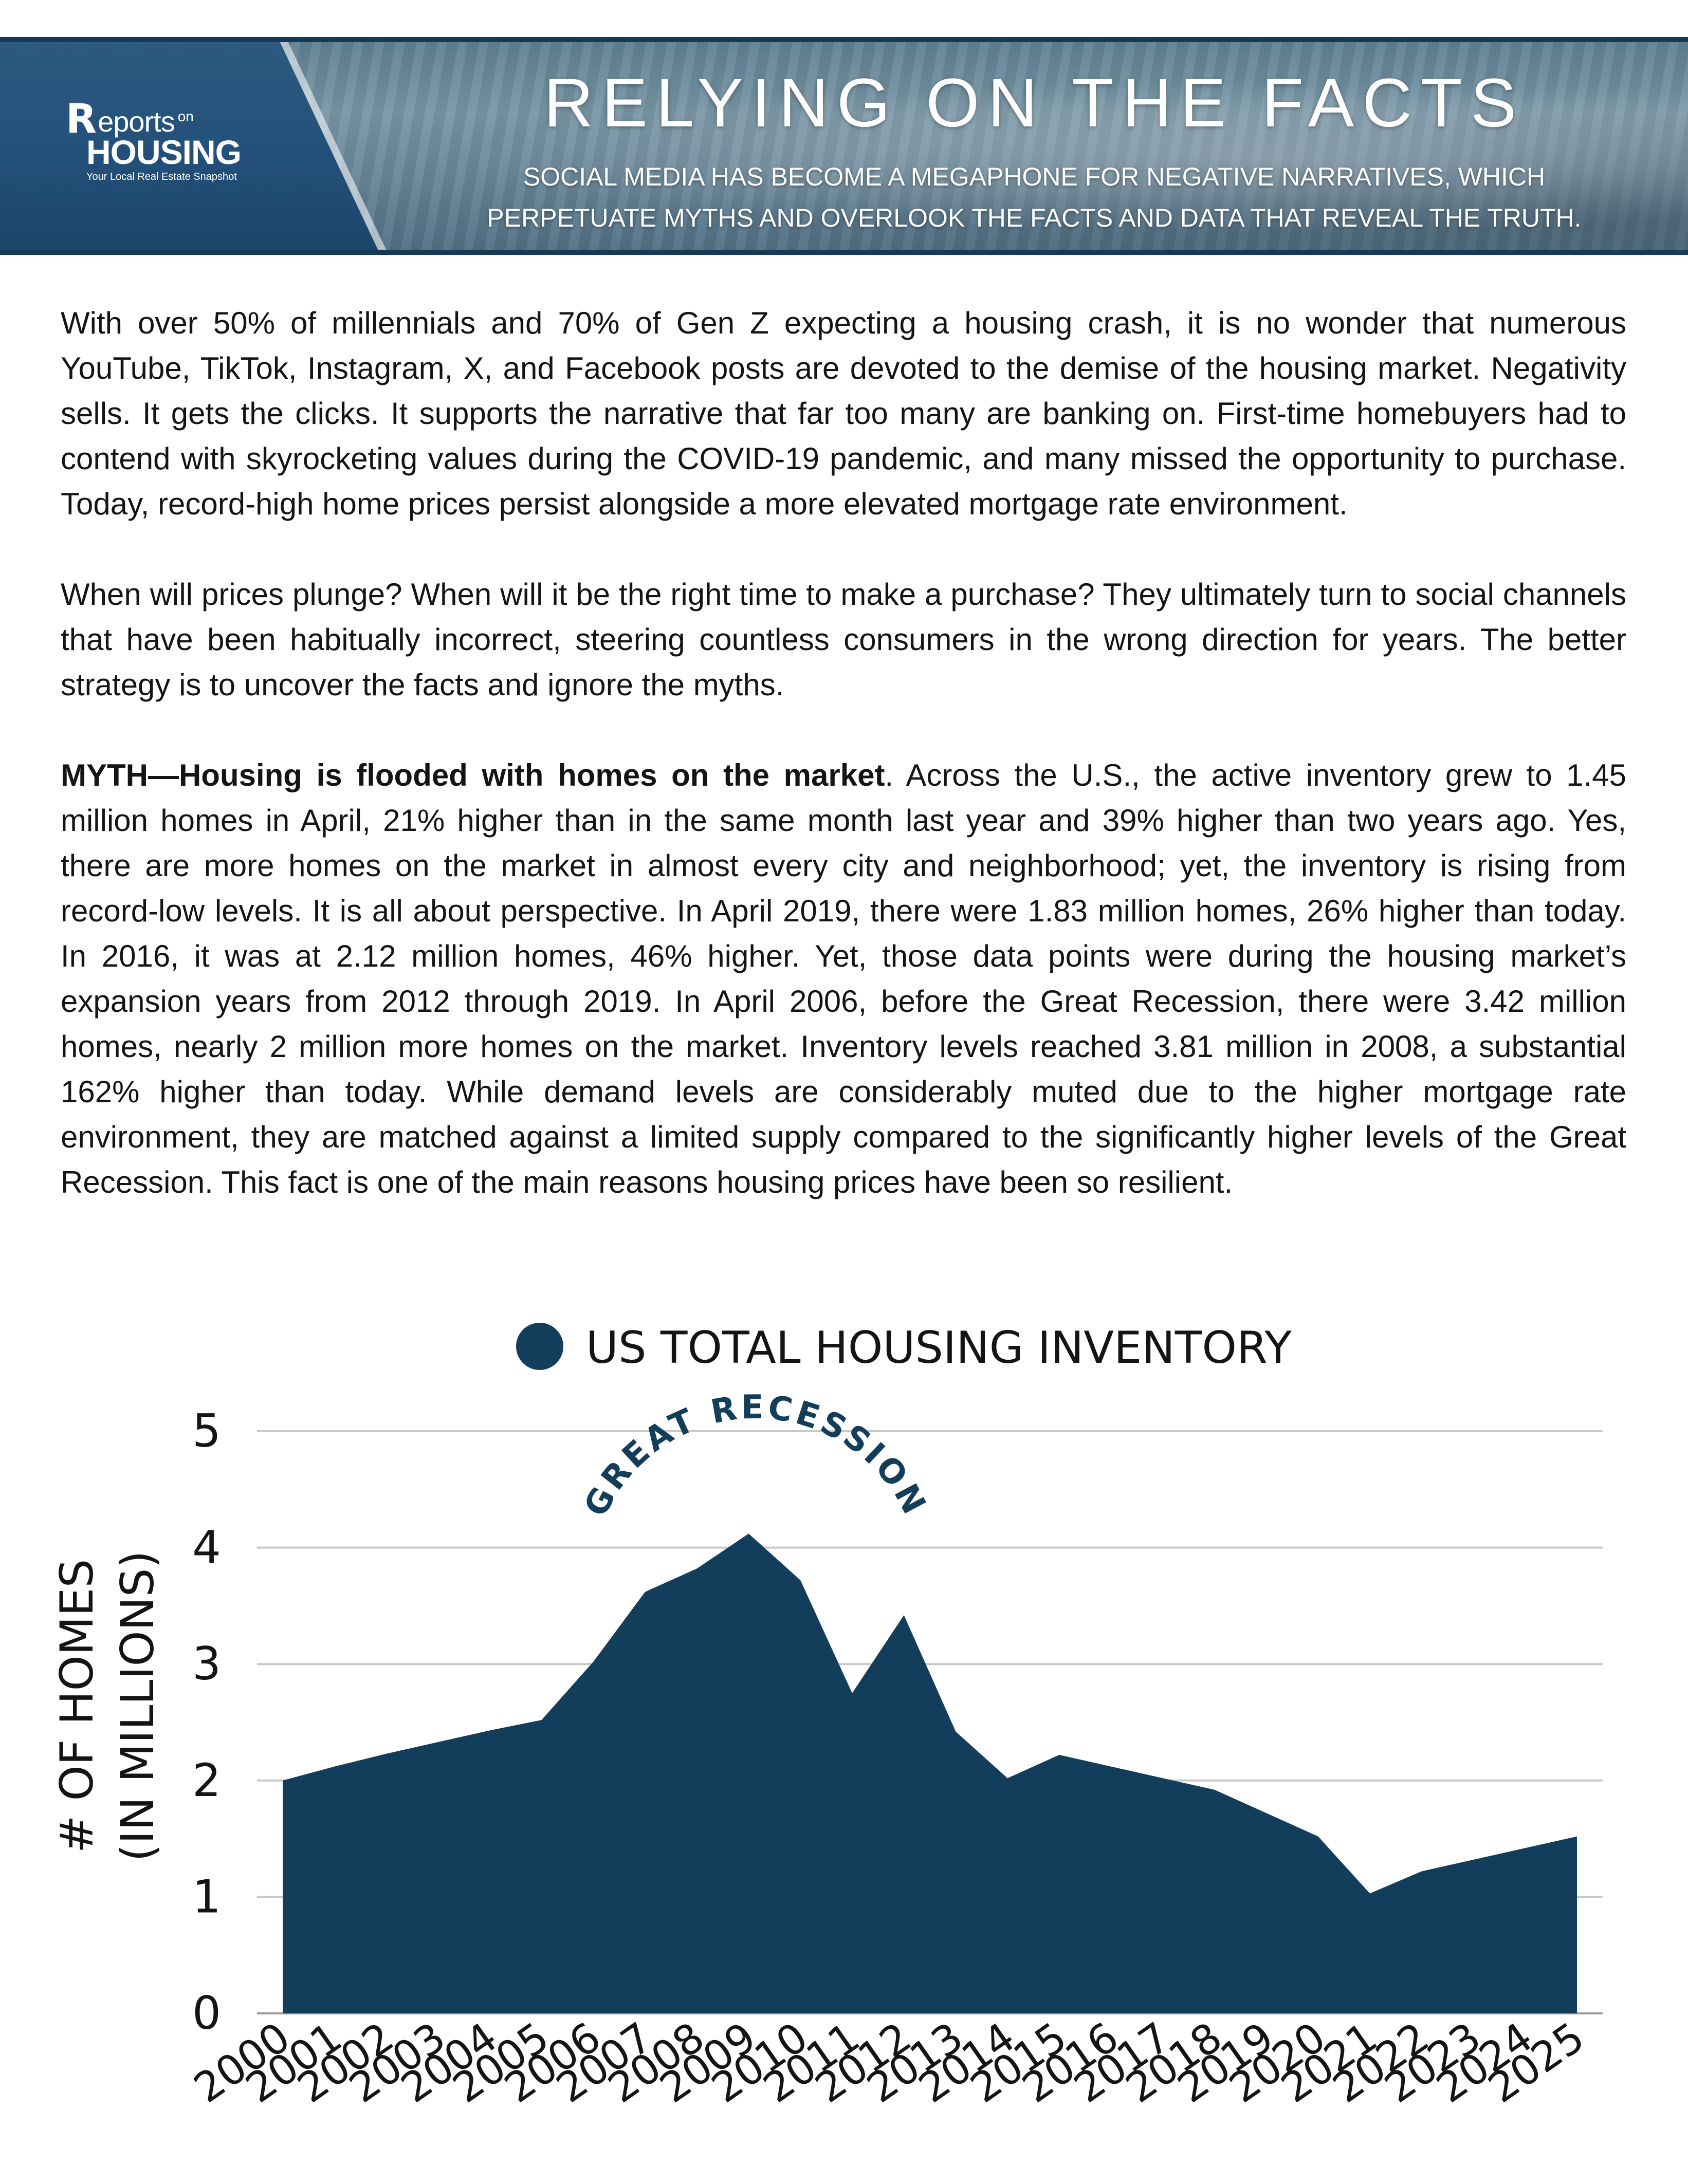 The height and width of the screenshot is (2184, 1688). I want to click on legend-marker, so click(539, 1346).